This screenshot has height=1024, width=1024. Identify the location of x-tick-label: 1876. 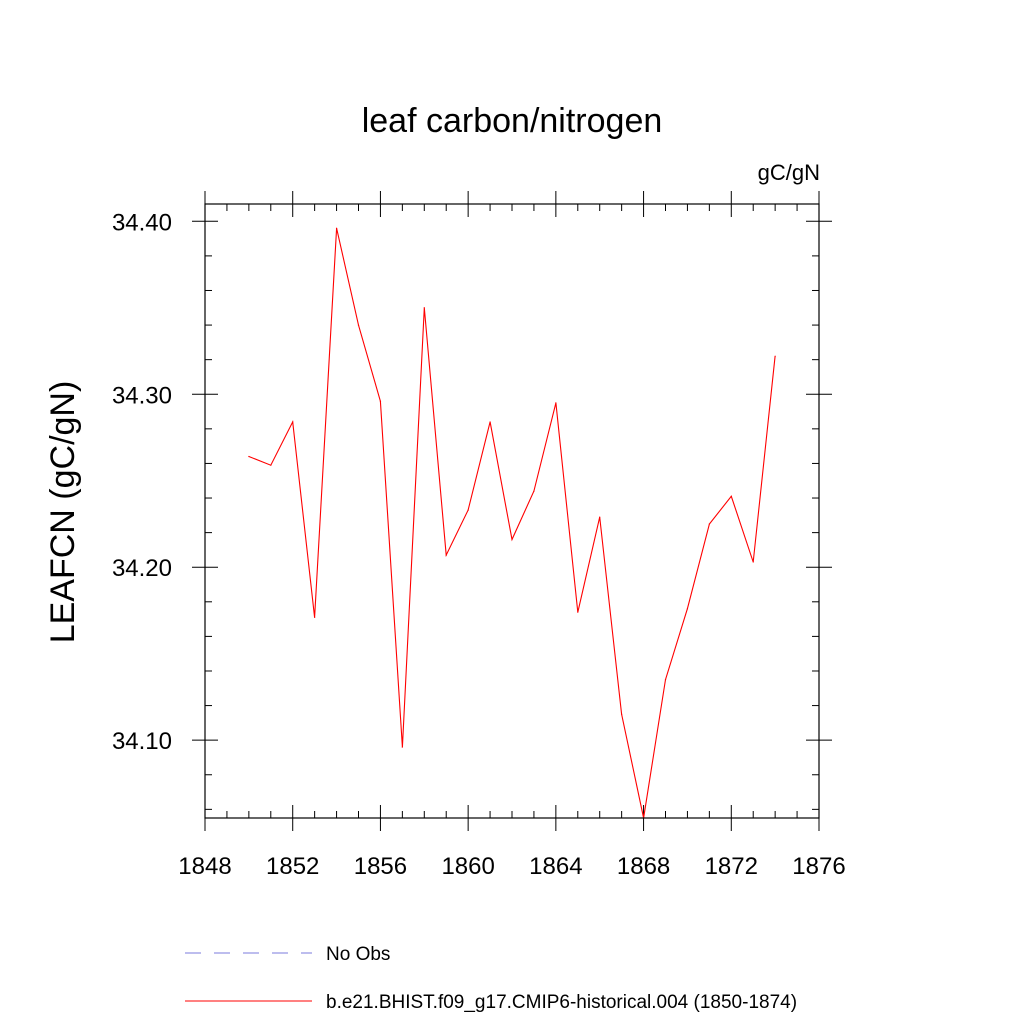
(818, 866).